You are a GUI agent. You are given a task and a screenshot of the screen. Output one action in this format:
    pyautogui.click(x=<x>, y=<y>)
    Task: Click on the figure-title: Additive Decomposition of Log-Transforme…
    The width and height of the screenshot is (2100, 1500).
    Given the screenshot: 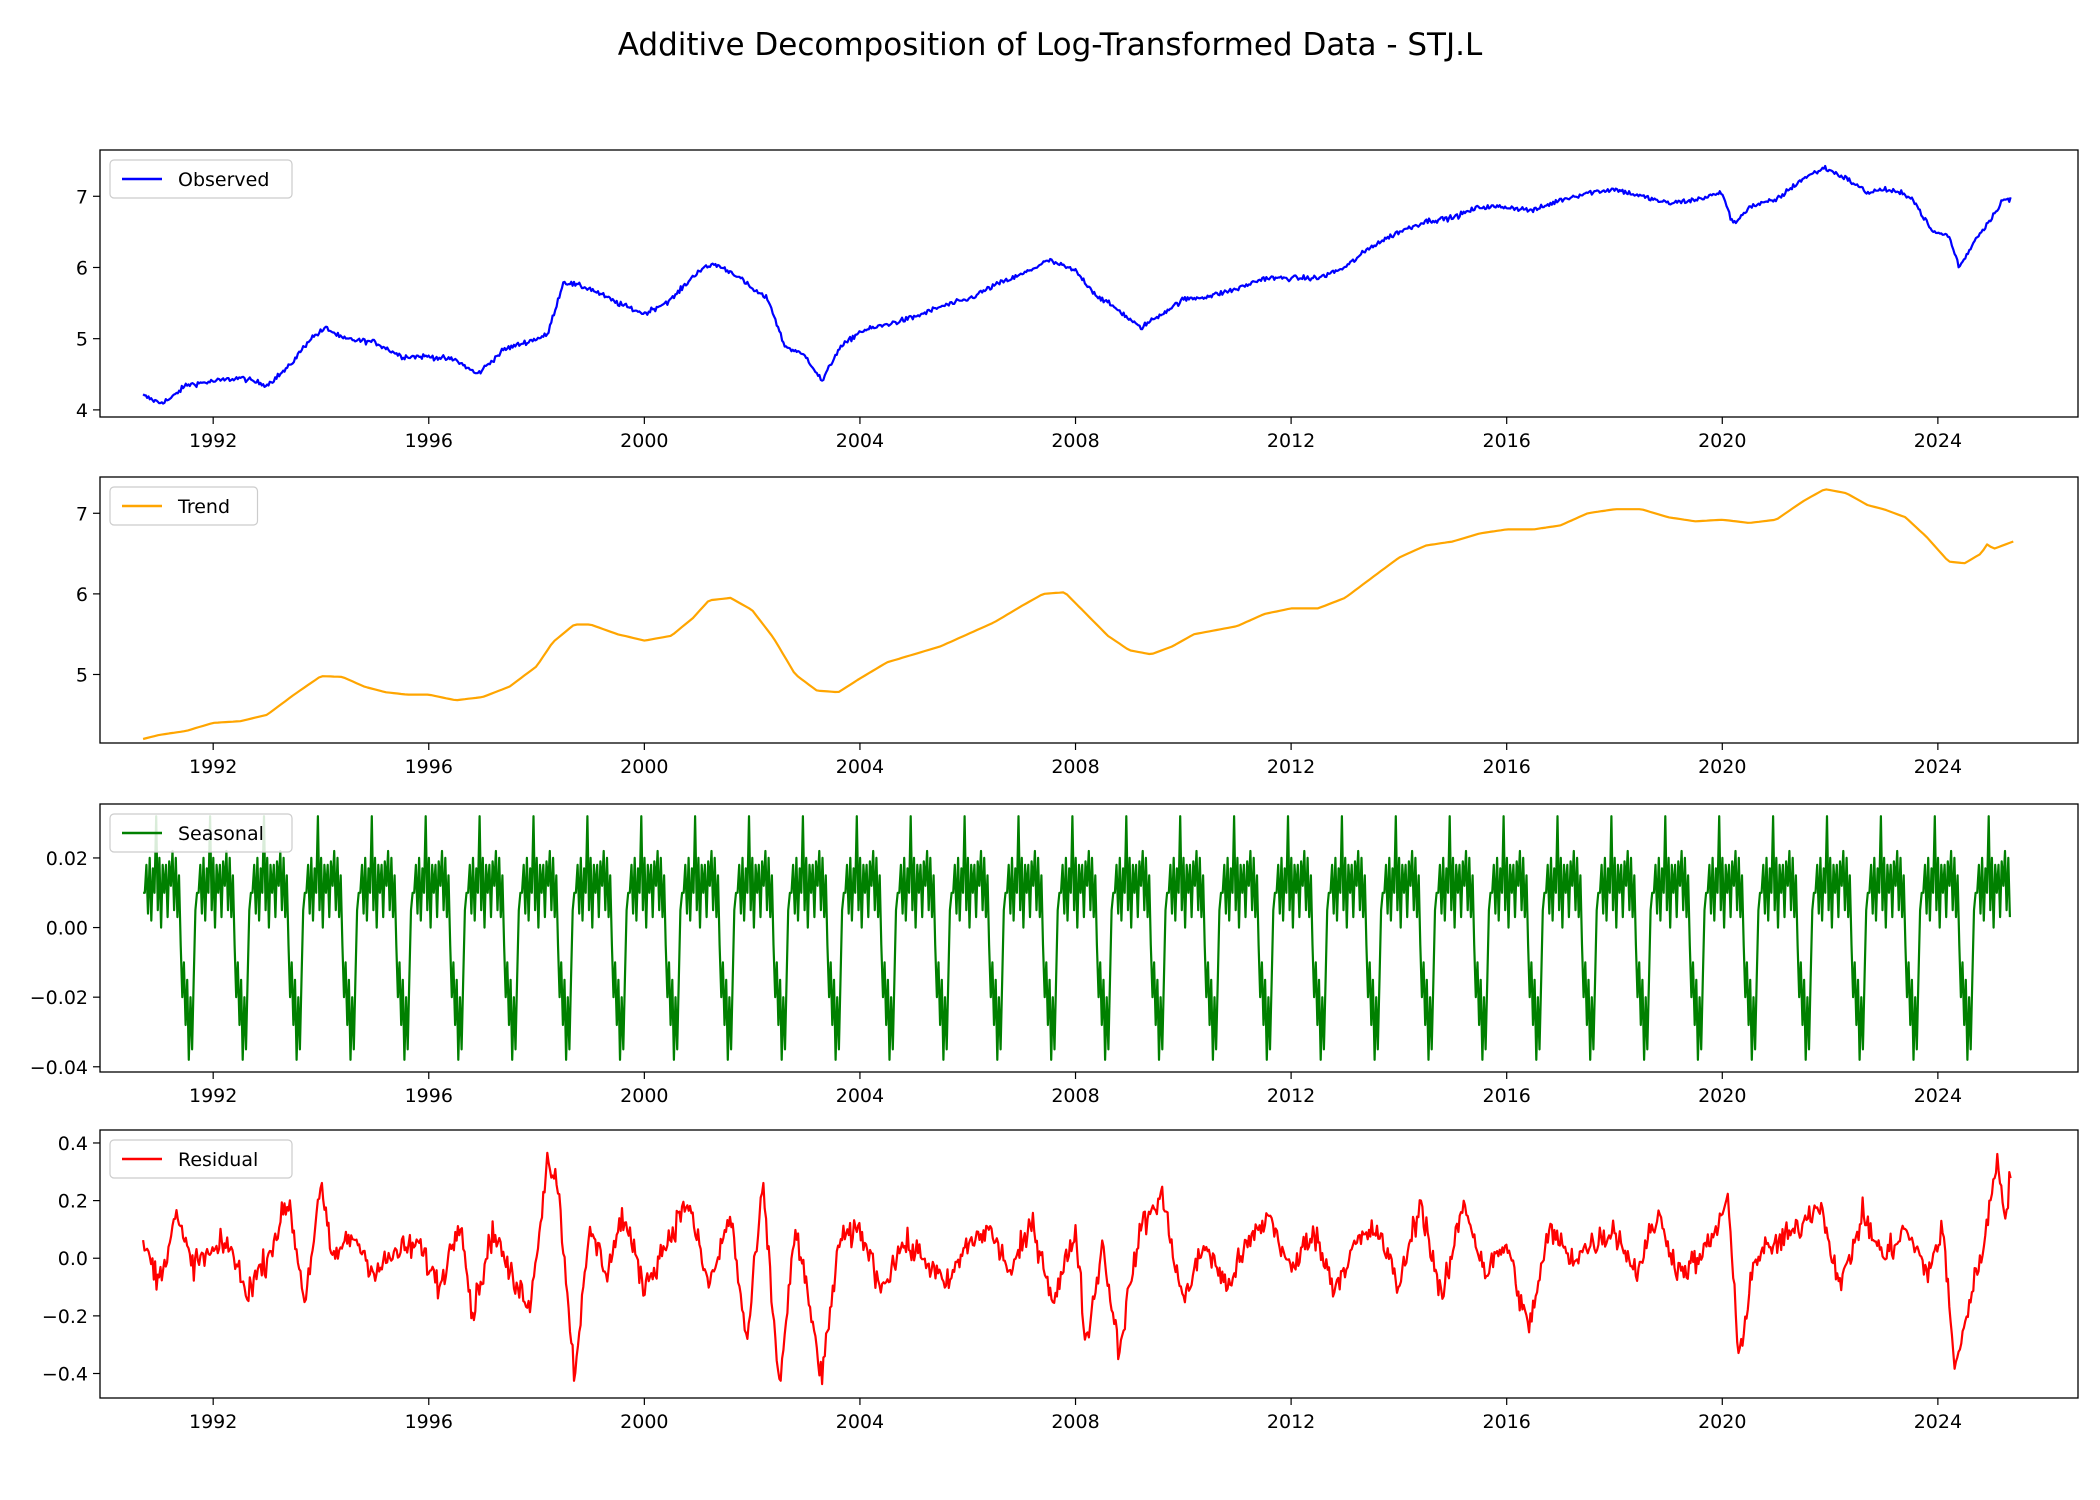 What is the action you would take?
    pyautogui.click(x=1050, y=45)
    